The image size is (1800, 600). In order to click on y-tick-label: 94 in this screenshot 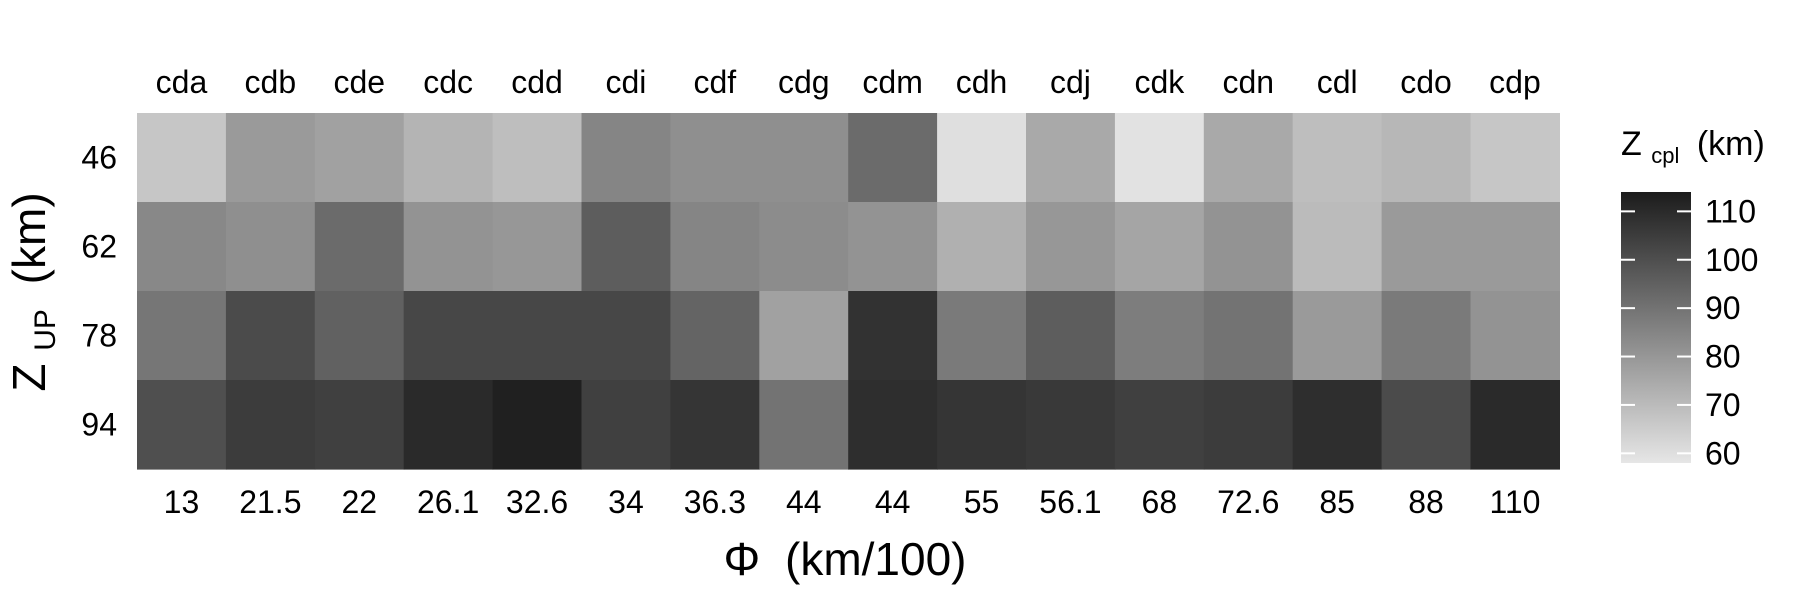, I will do `click(99, 425)`.